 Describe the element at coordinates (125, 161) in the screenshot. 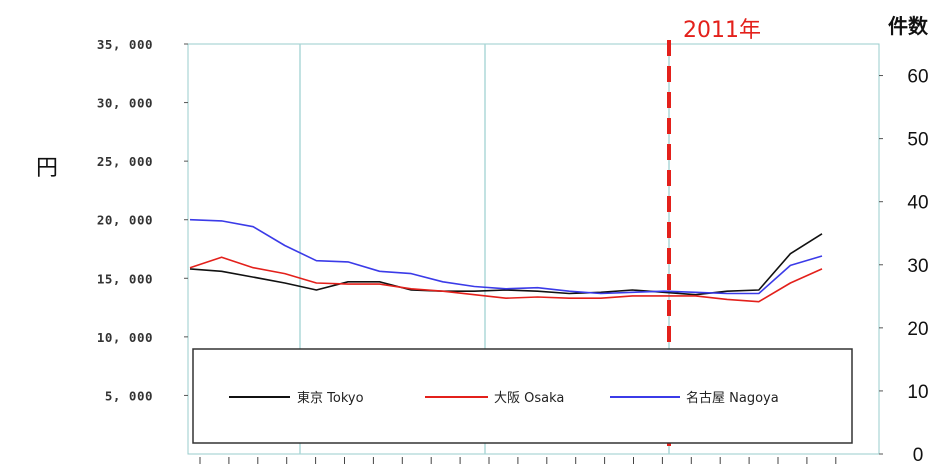

I see `left-tick-label: 25, 000` at that location.